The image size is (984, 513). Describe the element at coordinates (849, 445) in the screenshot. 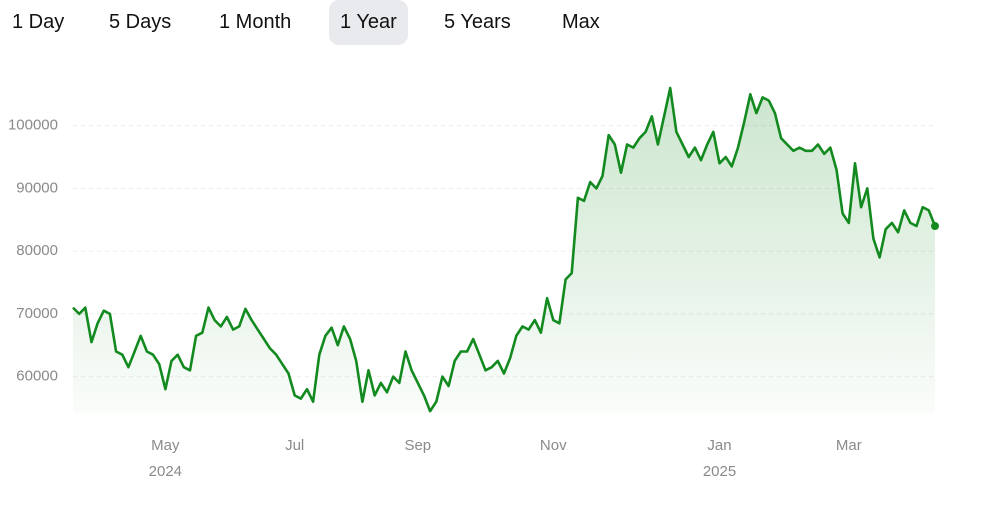

I see `x-tick-label: Mar` at that location.